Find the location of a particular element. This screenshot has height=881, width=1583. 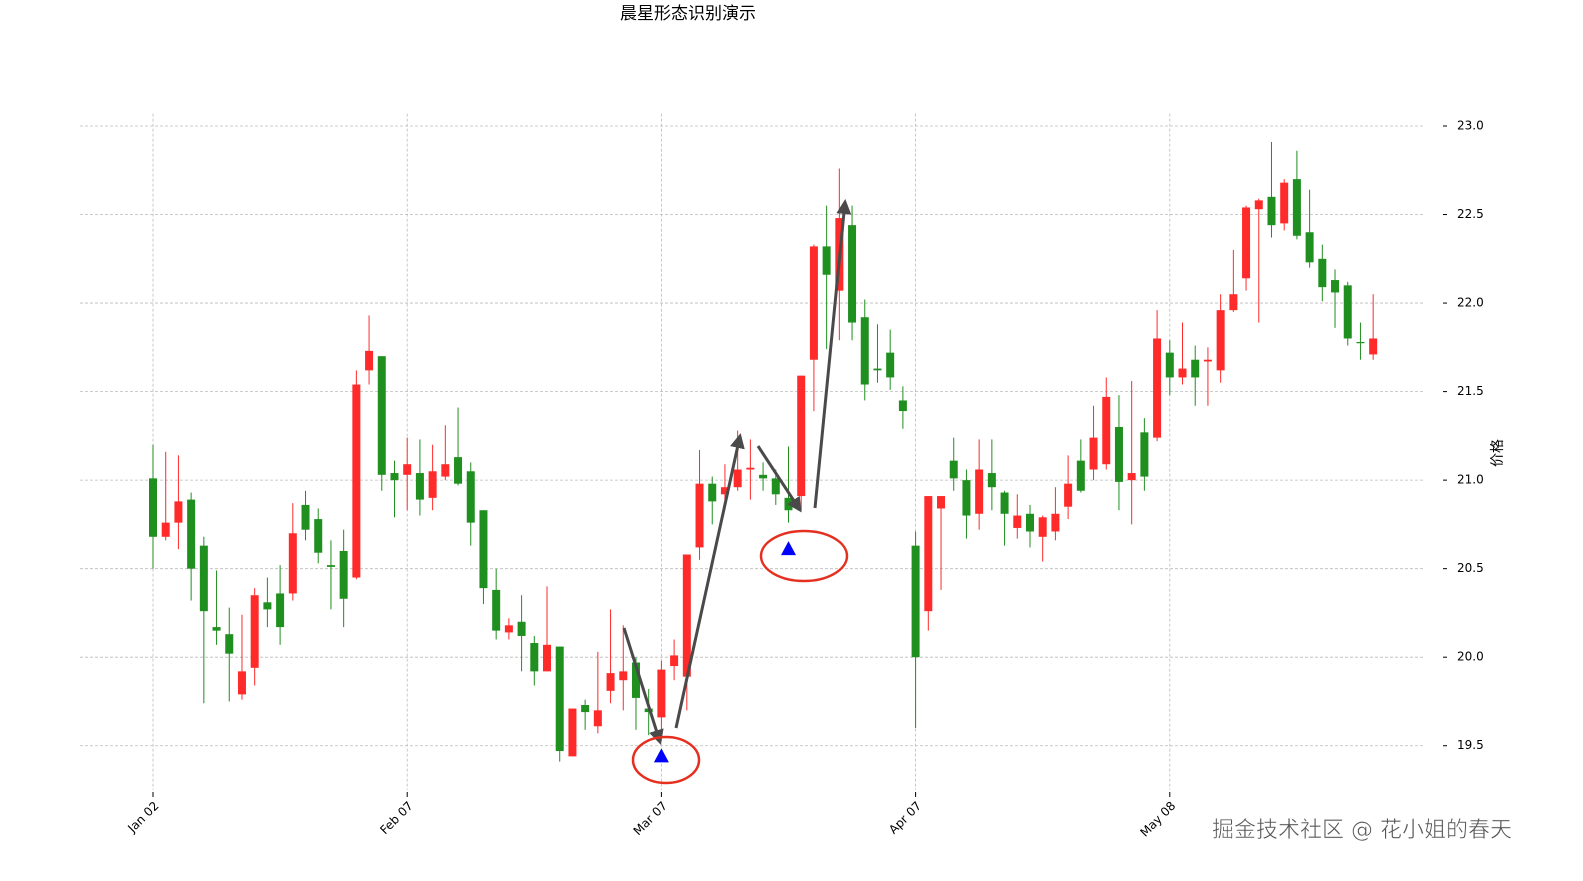

x-tick-label: Feb 07 is located at coordinates (396, 818).